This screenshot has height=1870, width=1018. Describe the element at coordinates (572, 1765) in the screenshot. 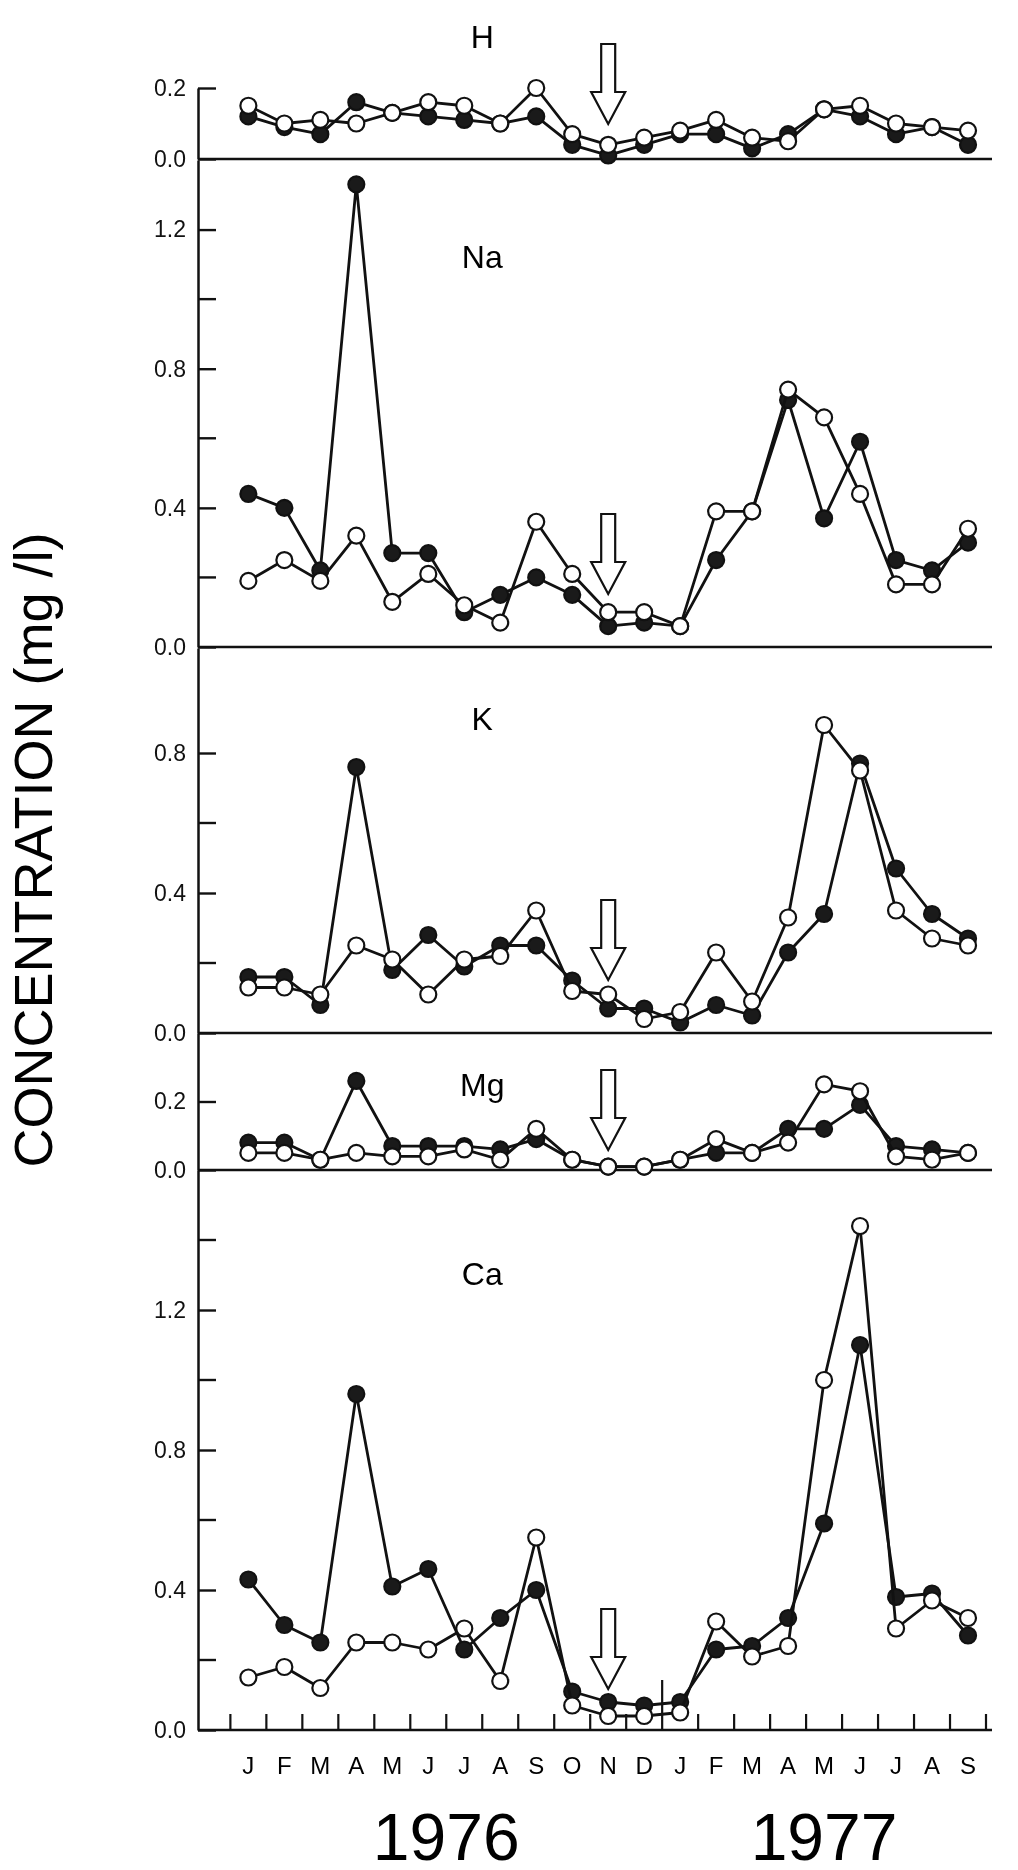

I see `x-tick-label: O` at that location.